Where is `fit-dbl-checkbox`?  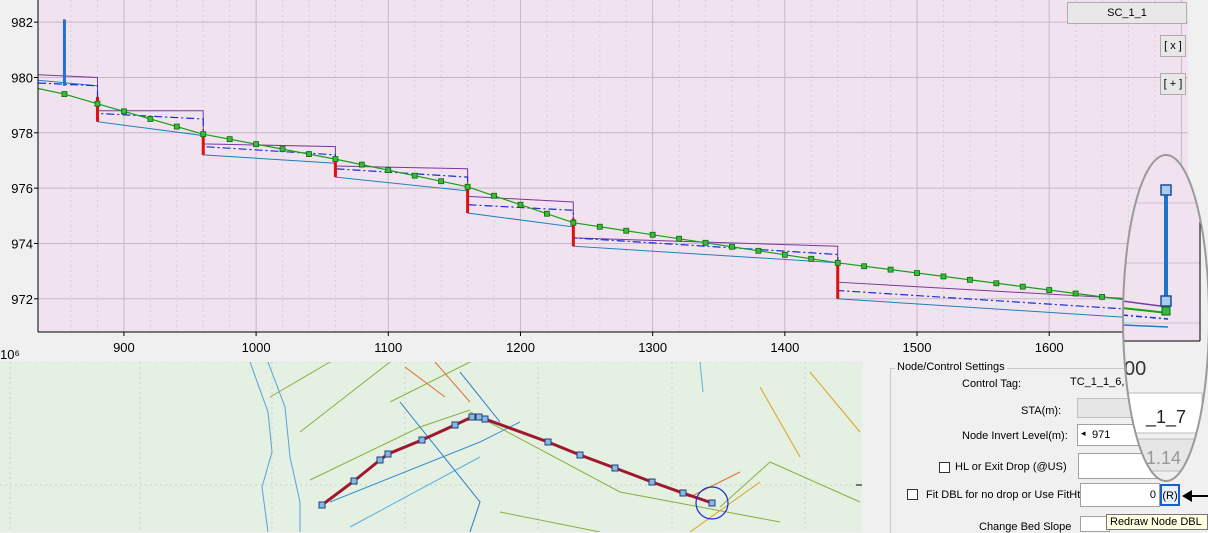
fit-dbl-checkbox is located at coordinates (912, 494).